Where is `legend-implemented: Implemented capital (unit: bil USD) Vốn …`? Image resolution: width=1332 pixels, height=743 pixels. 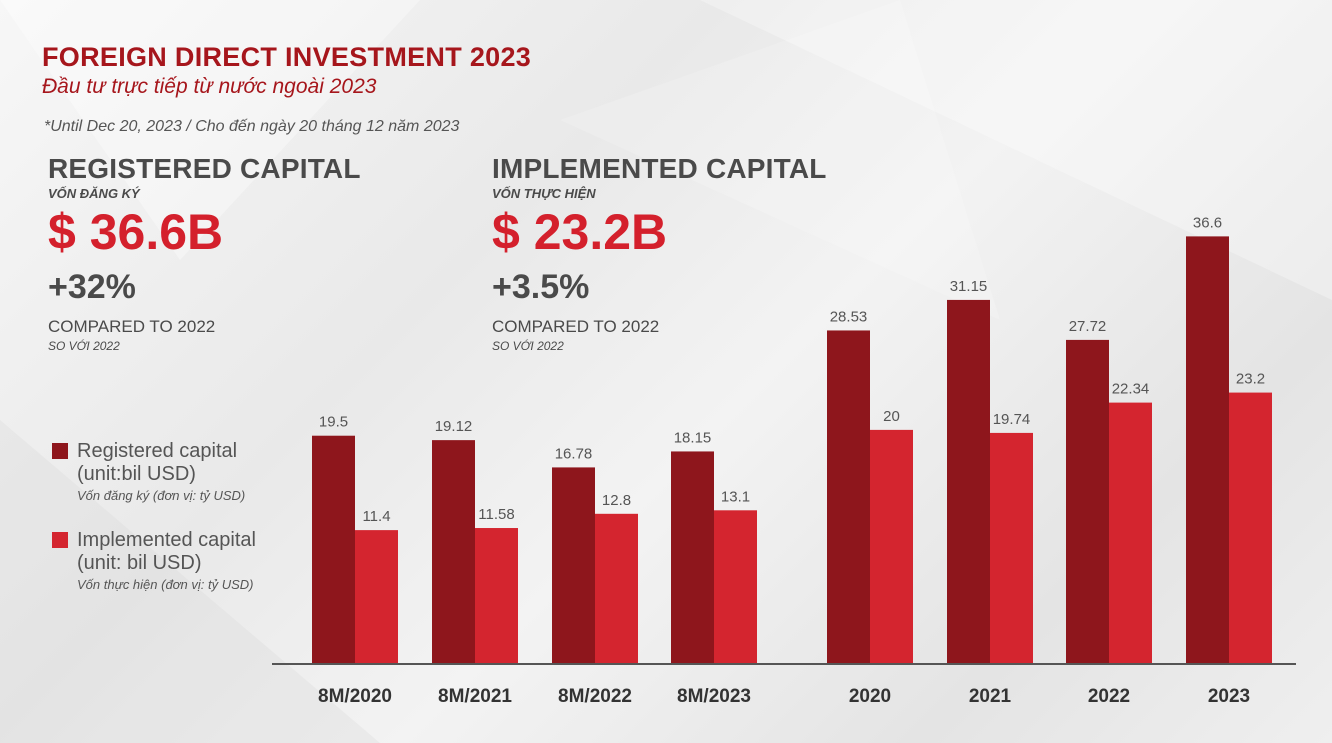 legend-implemented: Implemented capital (unit: bil USD) Vốn … is located at coordinates (154, 560).